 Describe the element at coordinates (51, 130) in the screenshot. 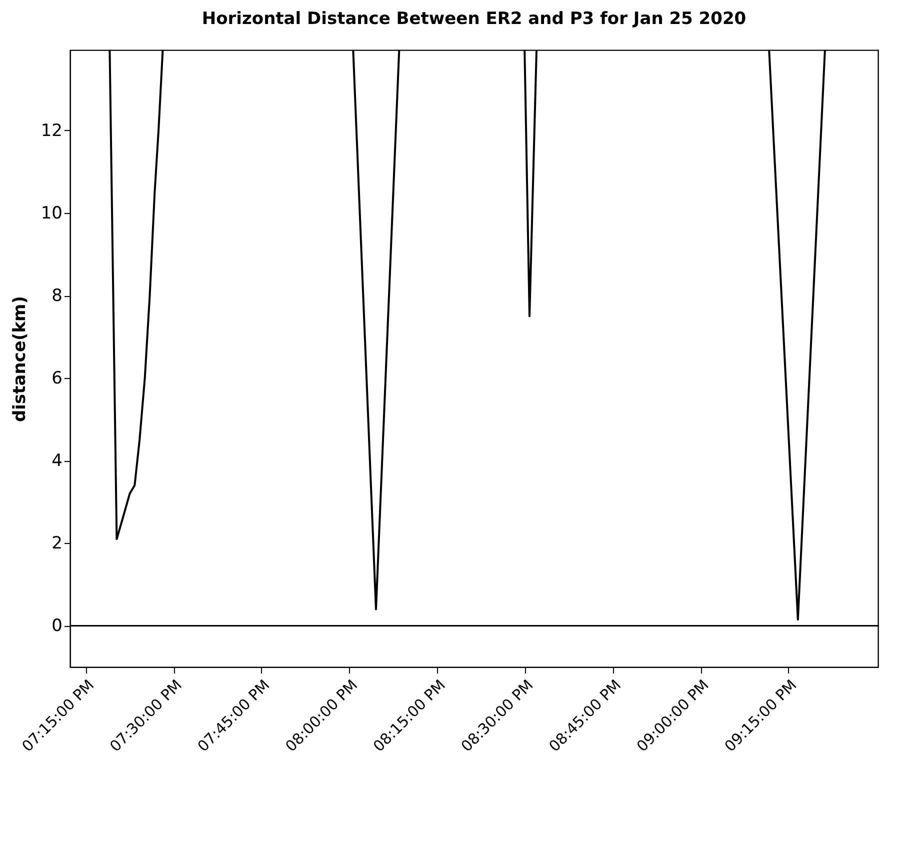

I see `y-tick-label: 12` at that location.